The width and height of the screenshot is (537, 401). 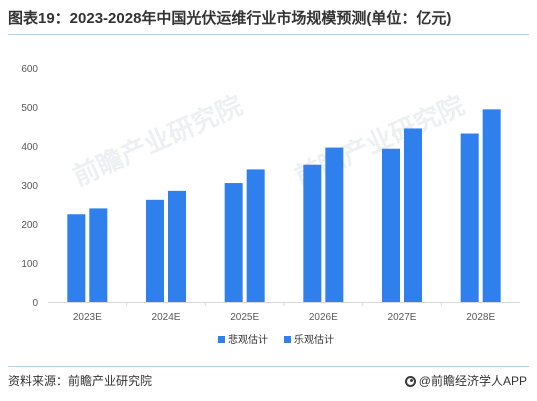 What do you see at coordinates (29, 69) in the screenshot?
I see `y-tick-label: 600` at bounding box center [29, 69].